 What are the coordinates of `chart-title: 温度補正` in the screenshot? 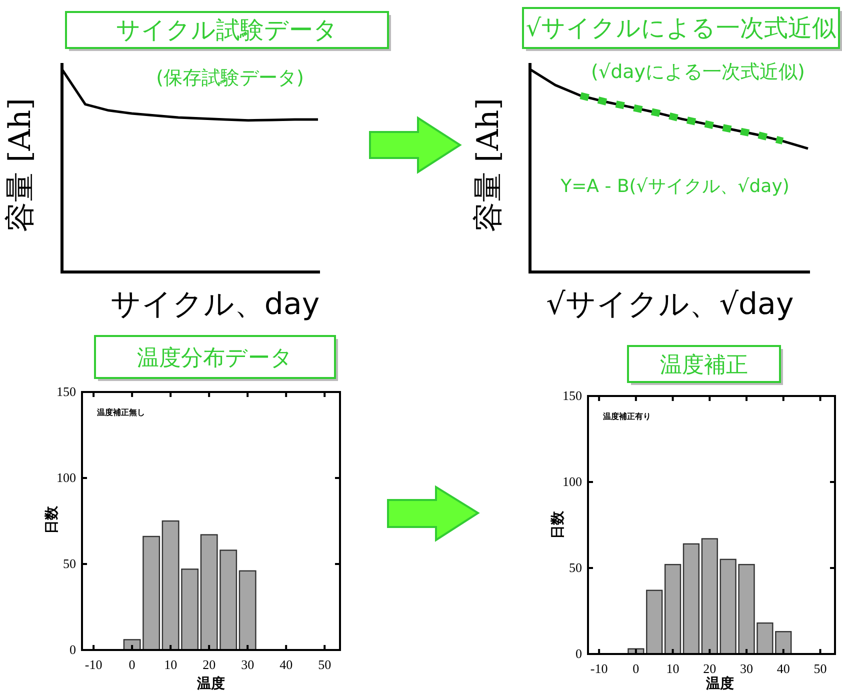 It's located at (704, 365).